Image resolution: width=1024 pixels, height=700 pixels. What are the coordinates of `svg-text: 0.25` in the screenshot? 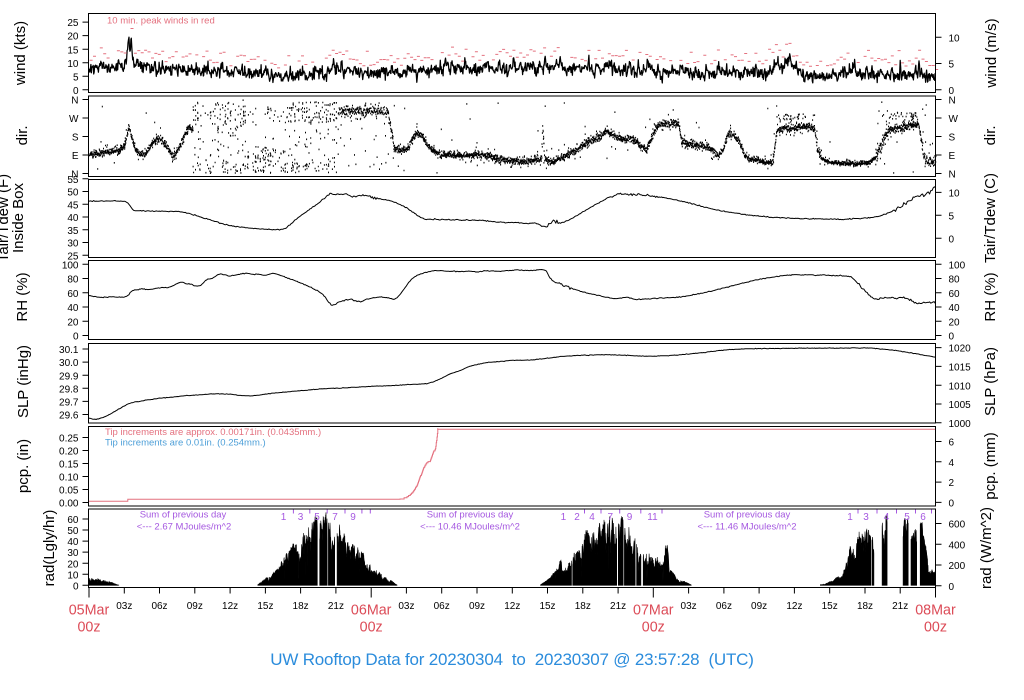 It's located at (69, 439).